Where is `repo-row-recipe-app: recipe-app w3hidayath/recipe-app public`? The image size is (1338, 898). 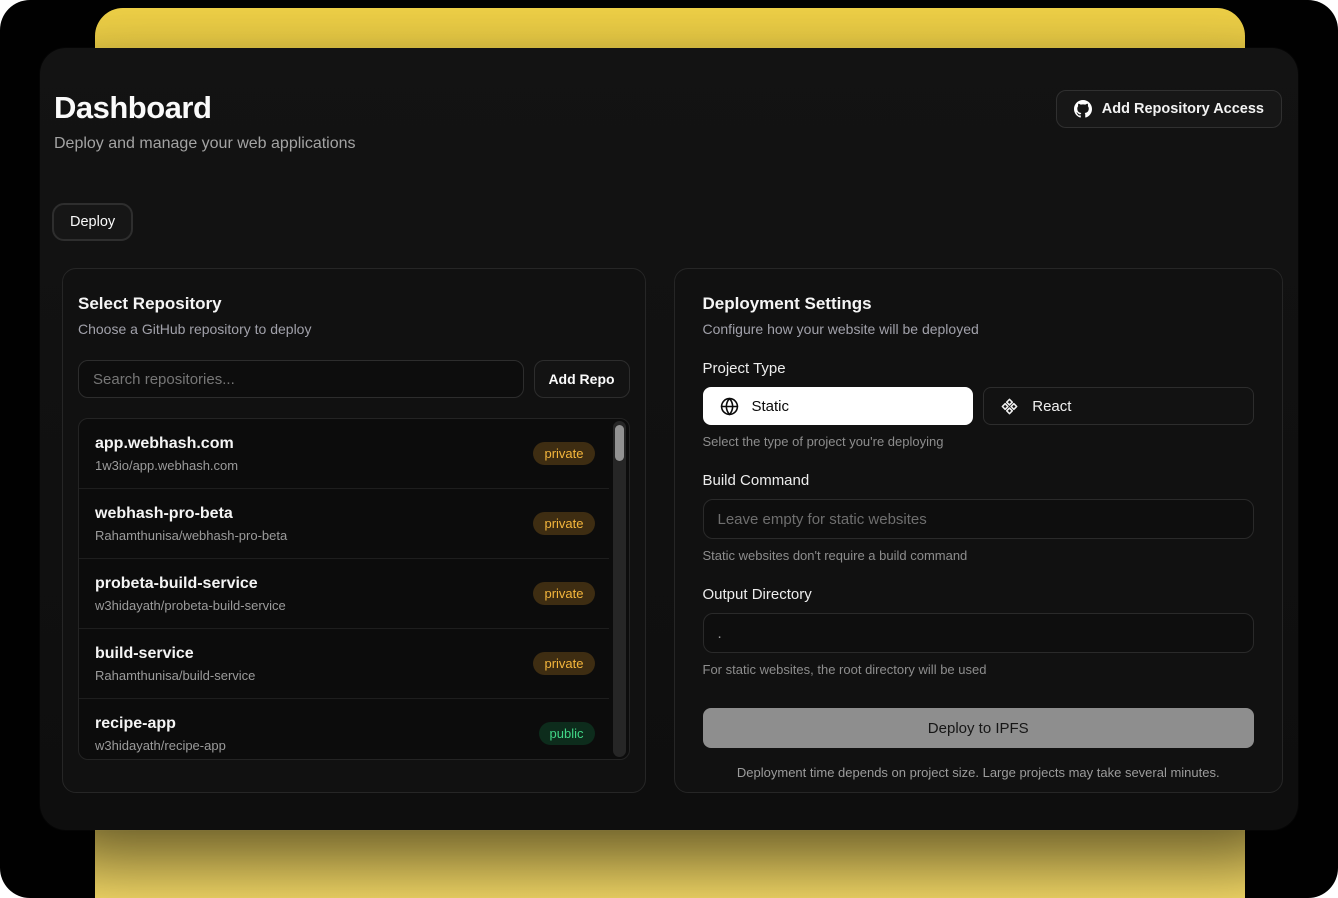
repo-row-recipe-app: recipe-app w3hidayath/recipe-app public is located at coordinates (344, 729).